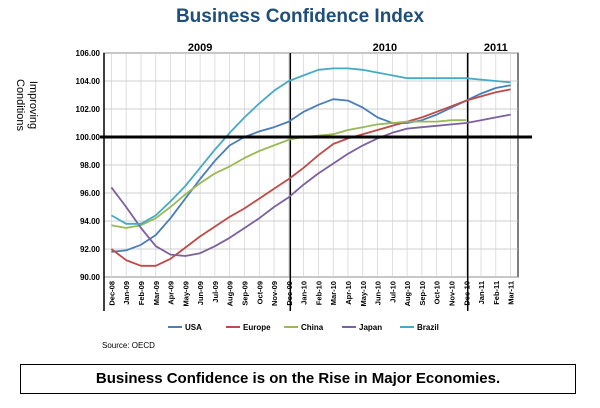  Describe the element at coordinates (185, 293) in the screenshot. I see `x-tick-label: May-09` at that location.